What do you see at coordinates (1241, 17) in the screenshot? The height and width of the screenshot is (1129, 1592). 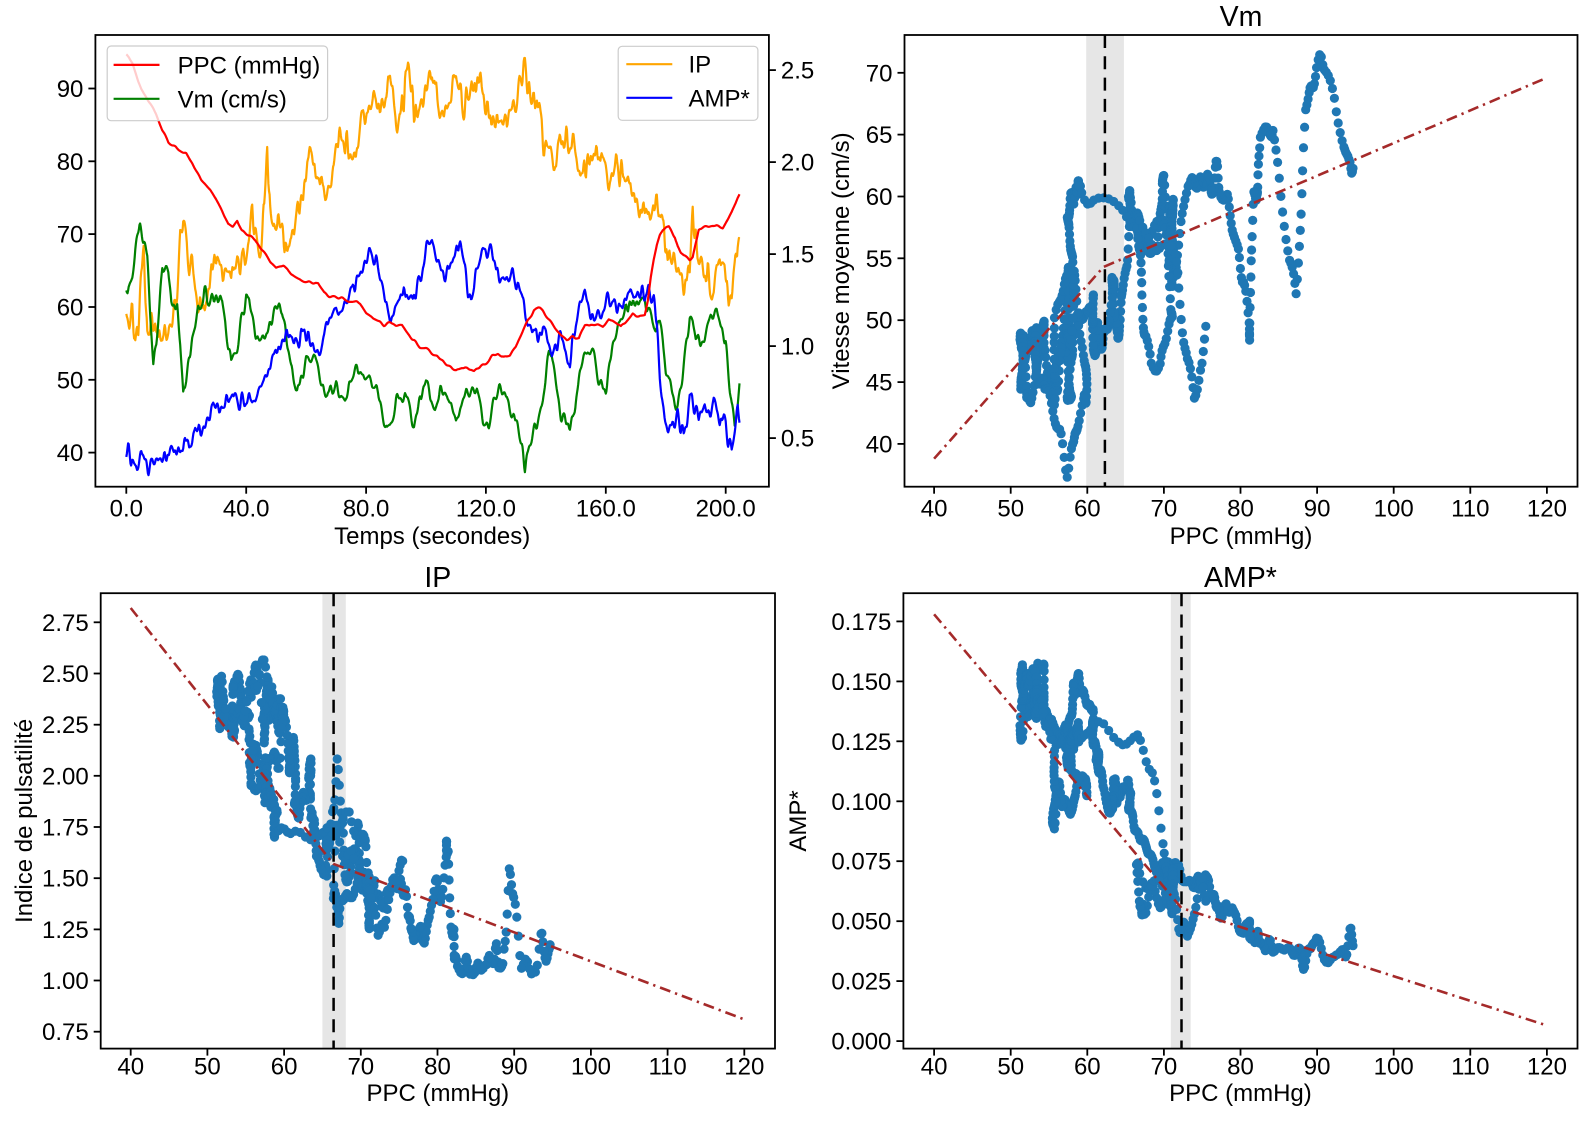 I see `svg-text: Vm` at bounding box center [1241, 17].